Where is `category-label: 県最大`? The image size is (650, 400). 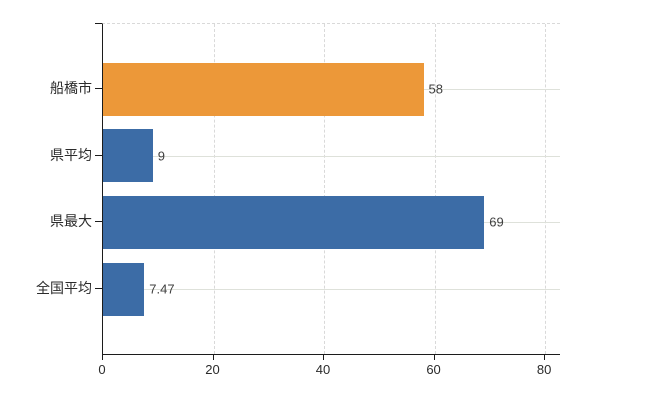
category-label: 県最大 is located at coordinates (71, 221).